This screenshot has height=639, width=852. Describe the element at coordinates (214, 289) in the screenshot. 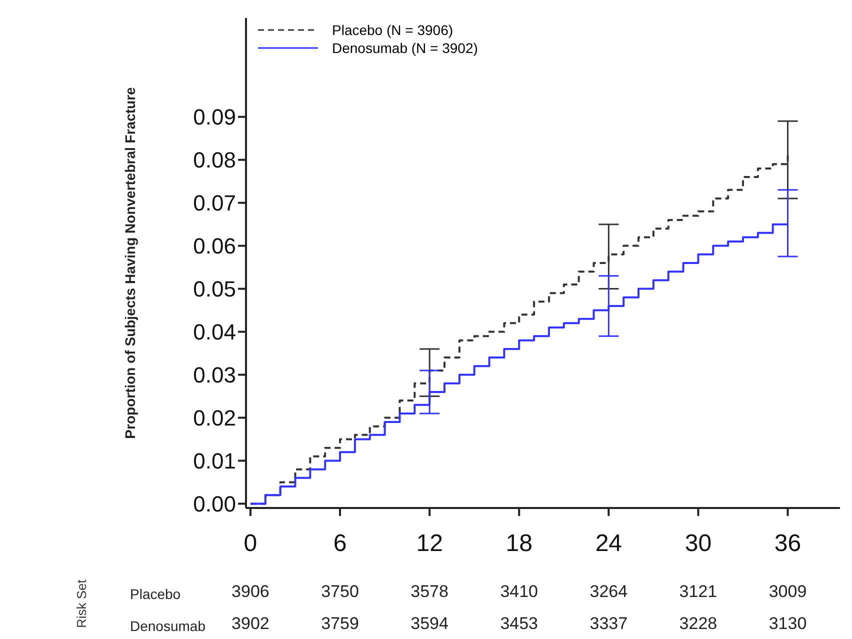

I see `y-tick-label: 0.05` at that location.